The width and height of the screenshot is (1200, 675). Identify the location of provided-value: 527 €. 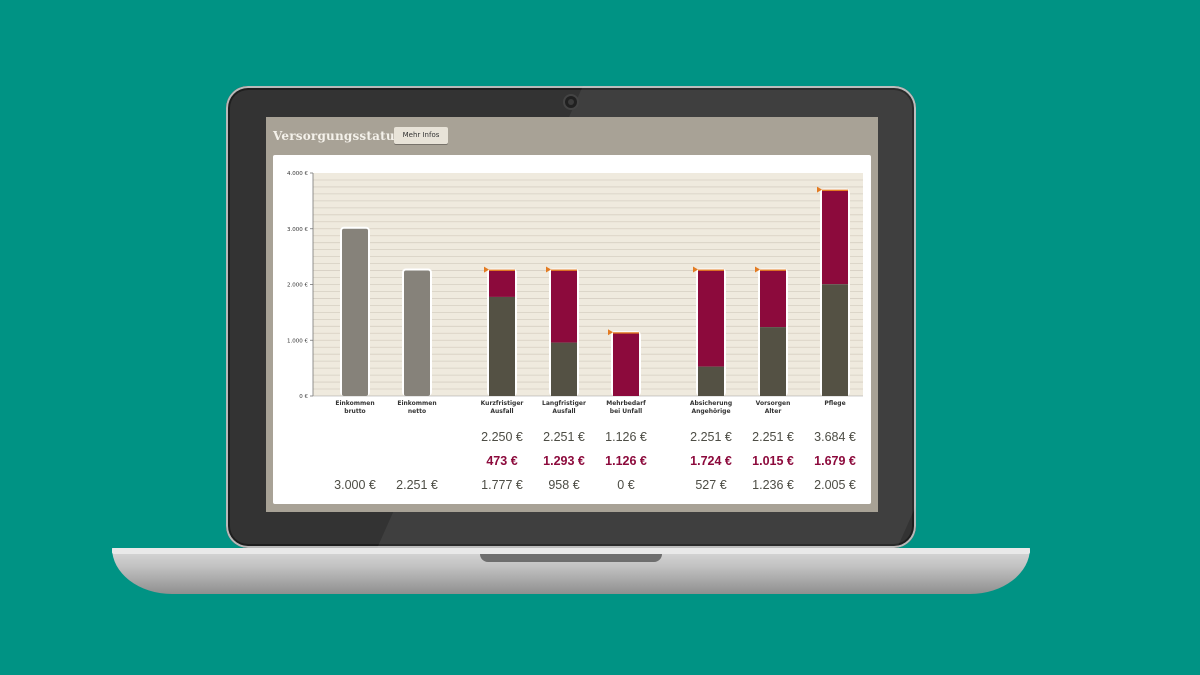
(711, 485).